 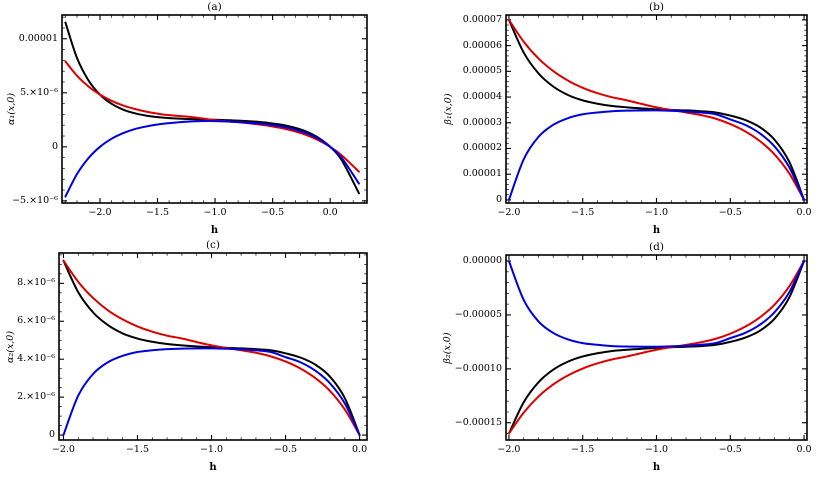 I want to click on panel-b-x-tick-label: −2.0, so click(x=509, y=212).